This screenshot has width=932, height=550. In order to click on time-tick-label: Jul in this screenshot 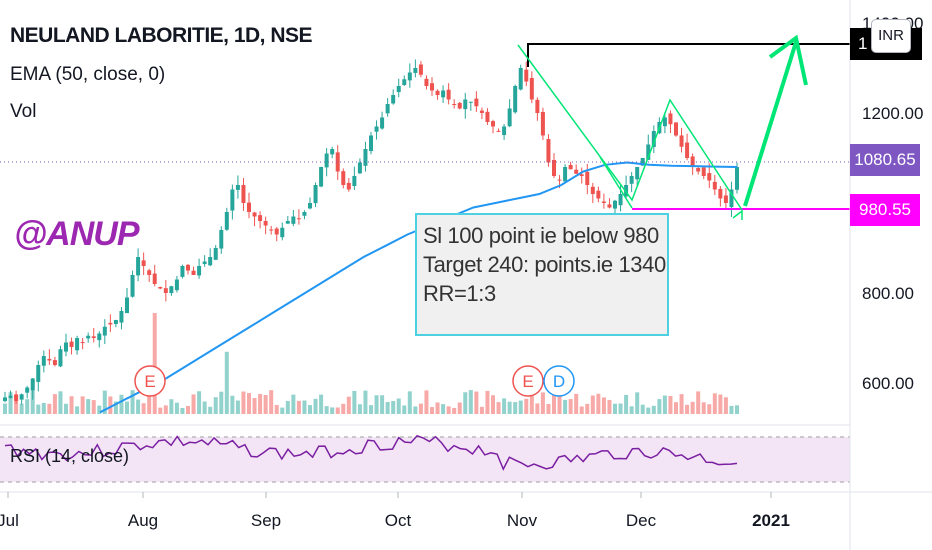, I will do `click(9, 520)`.